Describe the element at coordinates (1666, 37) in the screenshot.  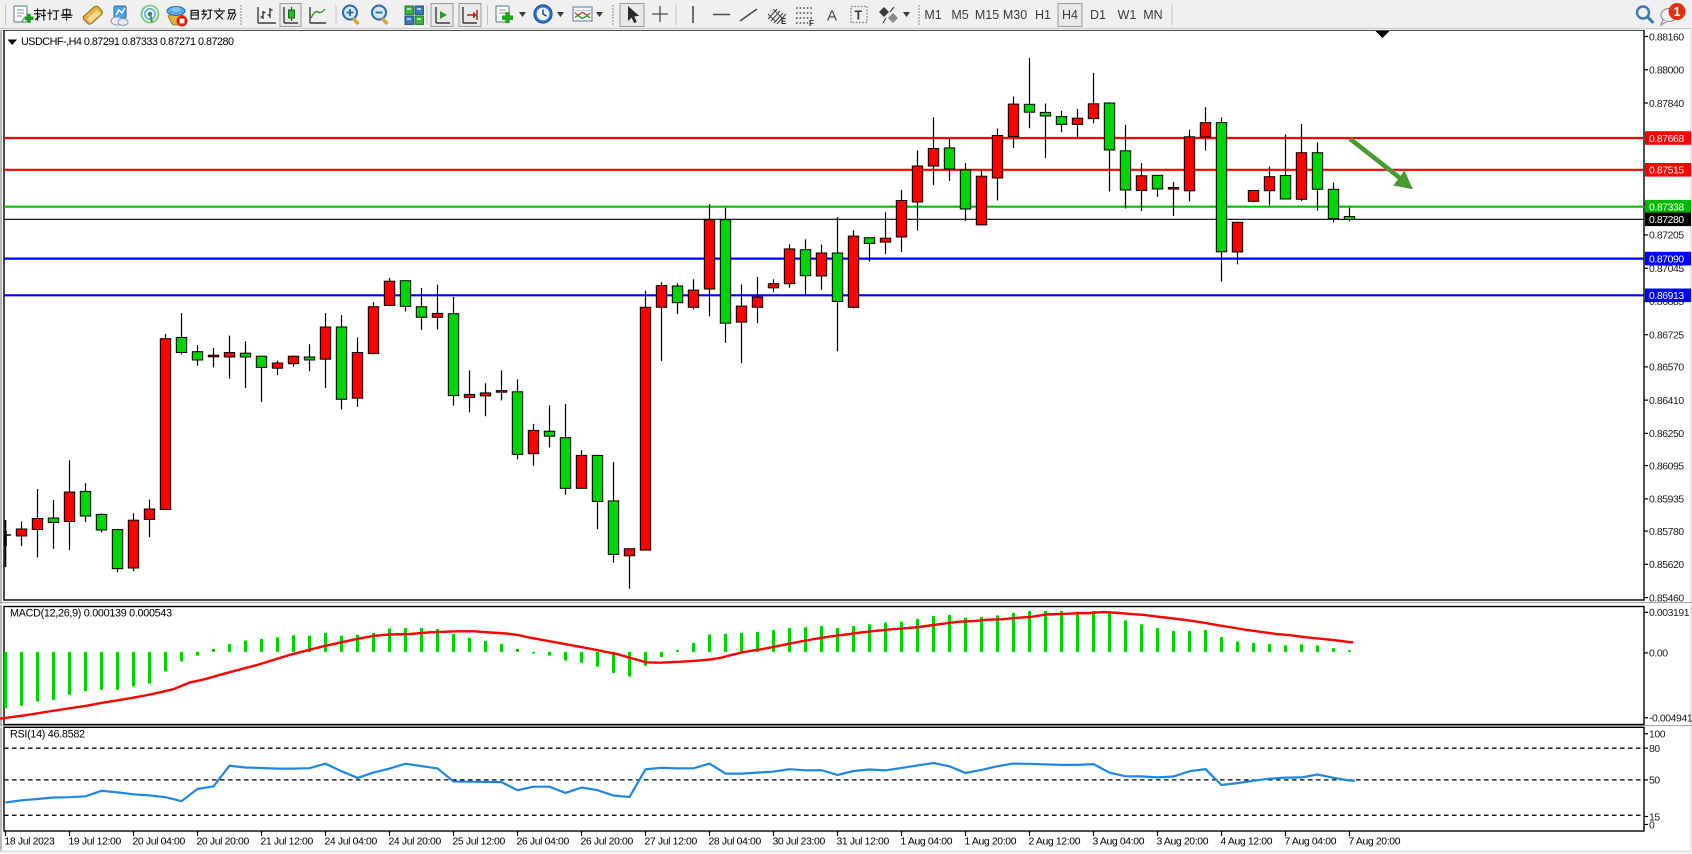
I see `svg-text: 0.88160` at that location.